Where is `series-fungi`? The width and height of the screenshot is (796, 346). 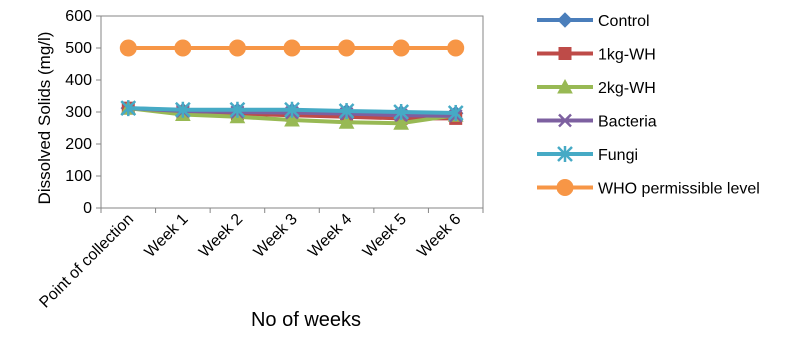 series-fungi is located at coordinates (292, 110).